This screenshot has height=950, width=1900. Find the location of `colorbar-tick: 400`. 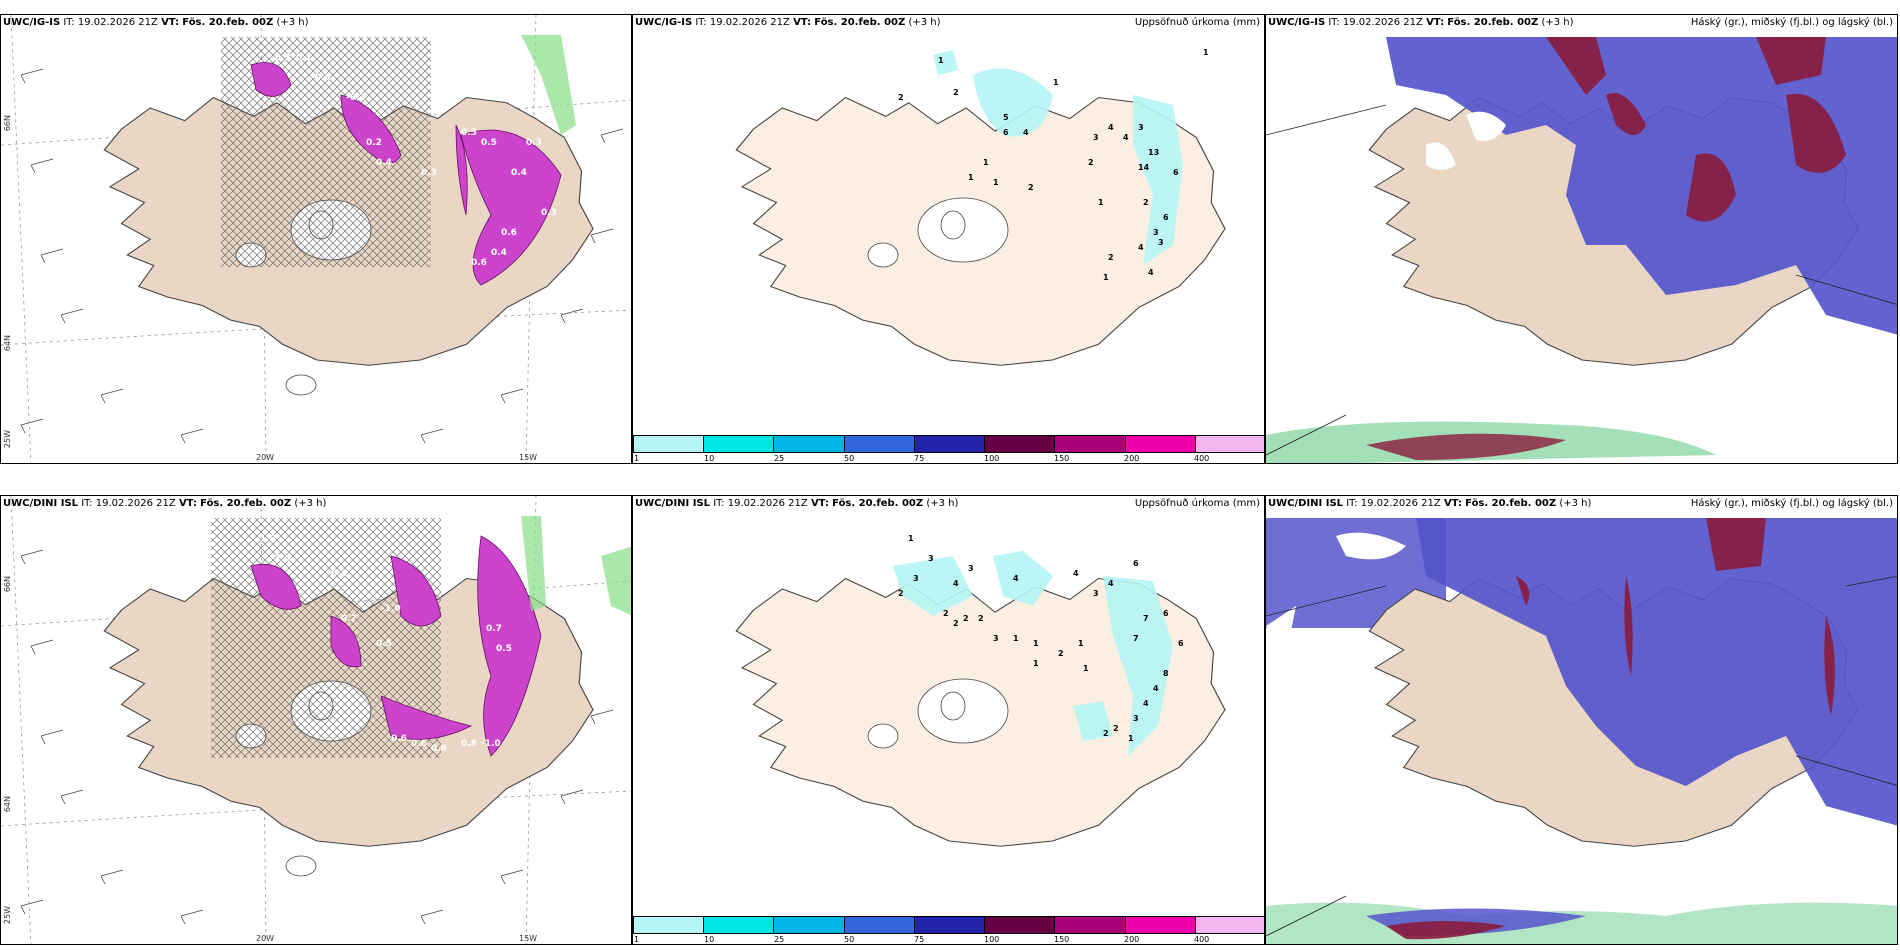

colorbar-tick: 400 is located at coordinates (1202, 939).